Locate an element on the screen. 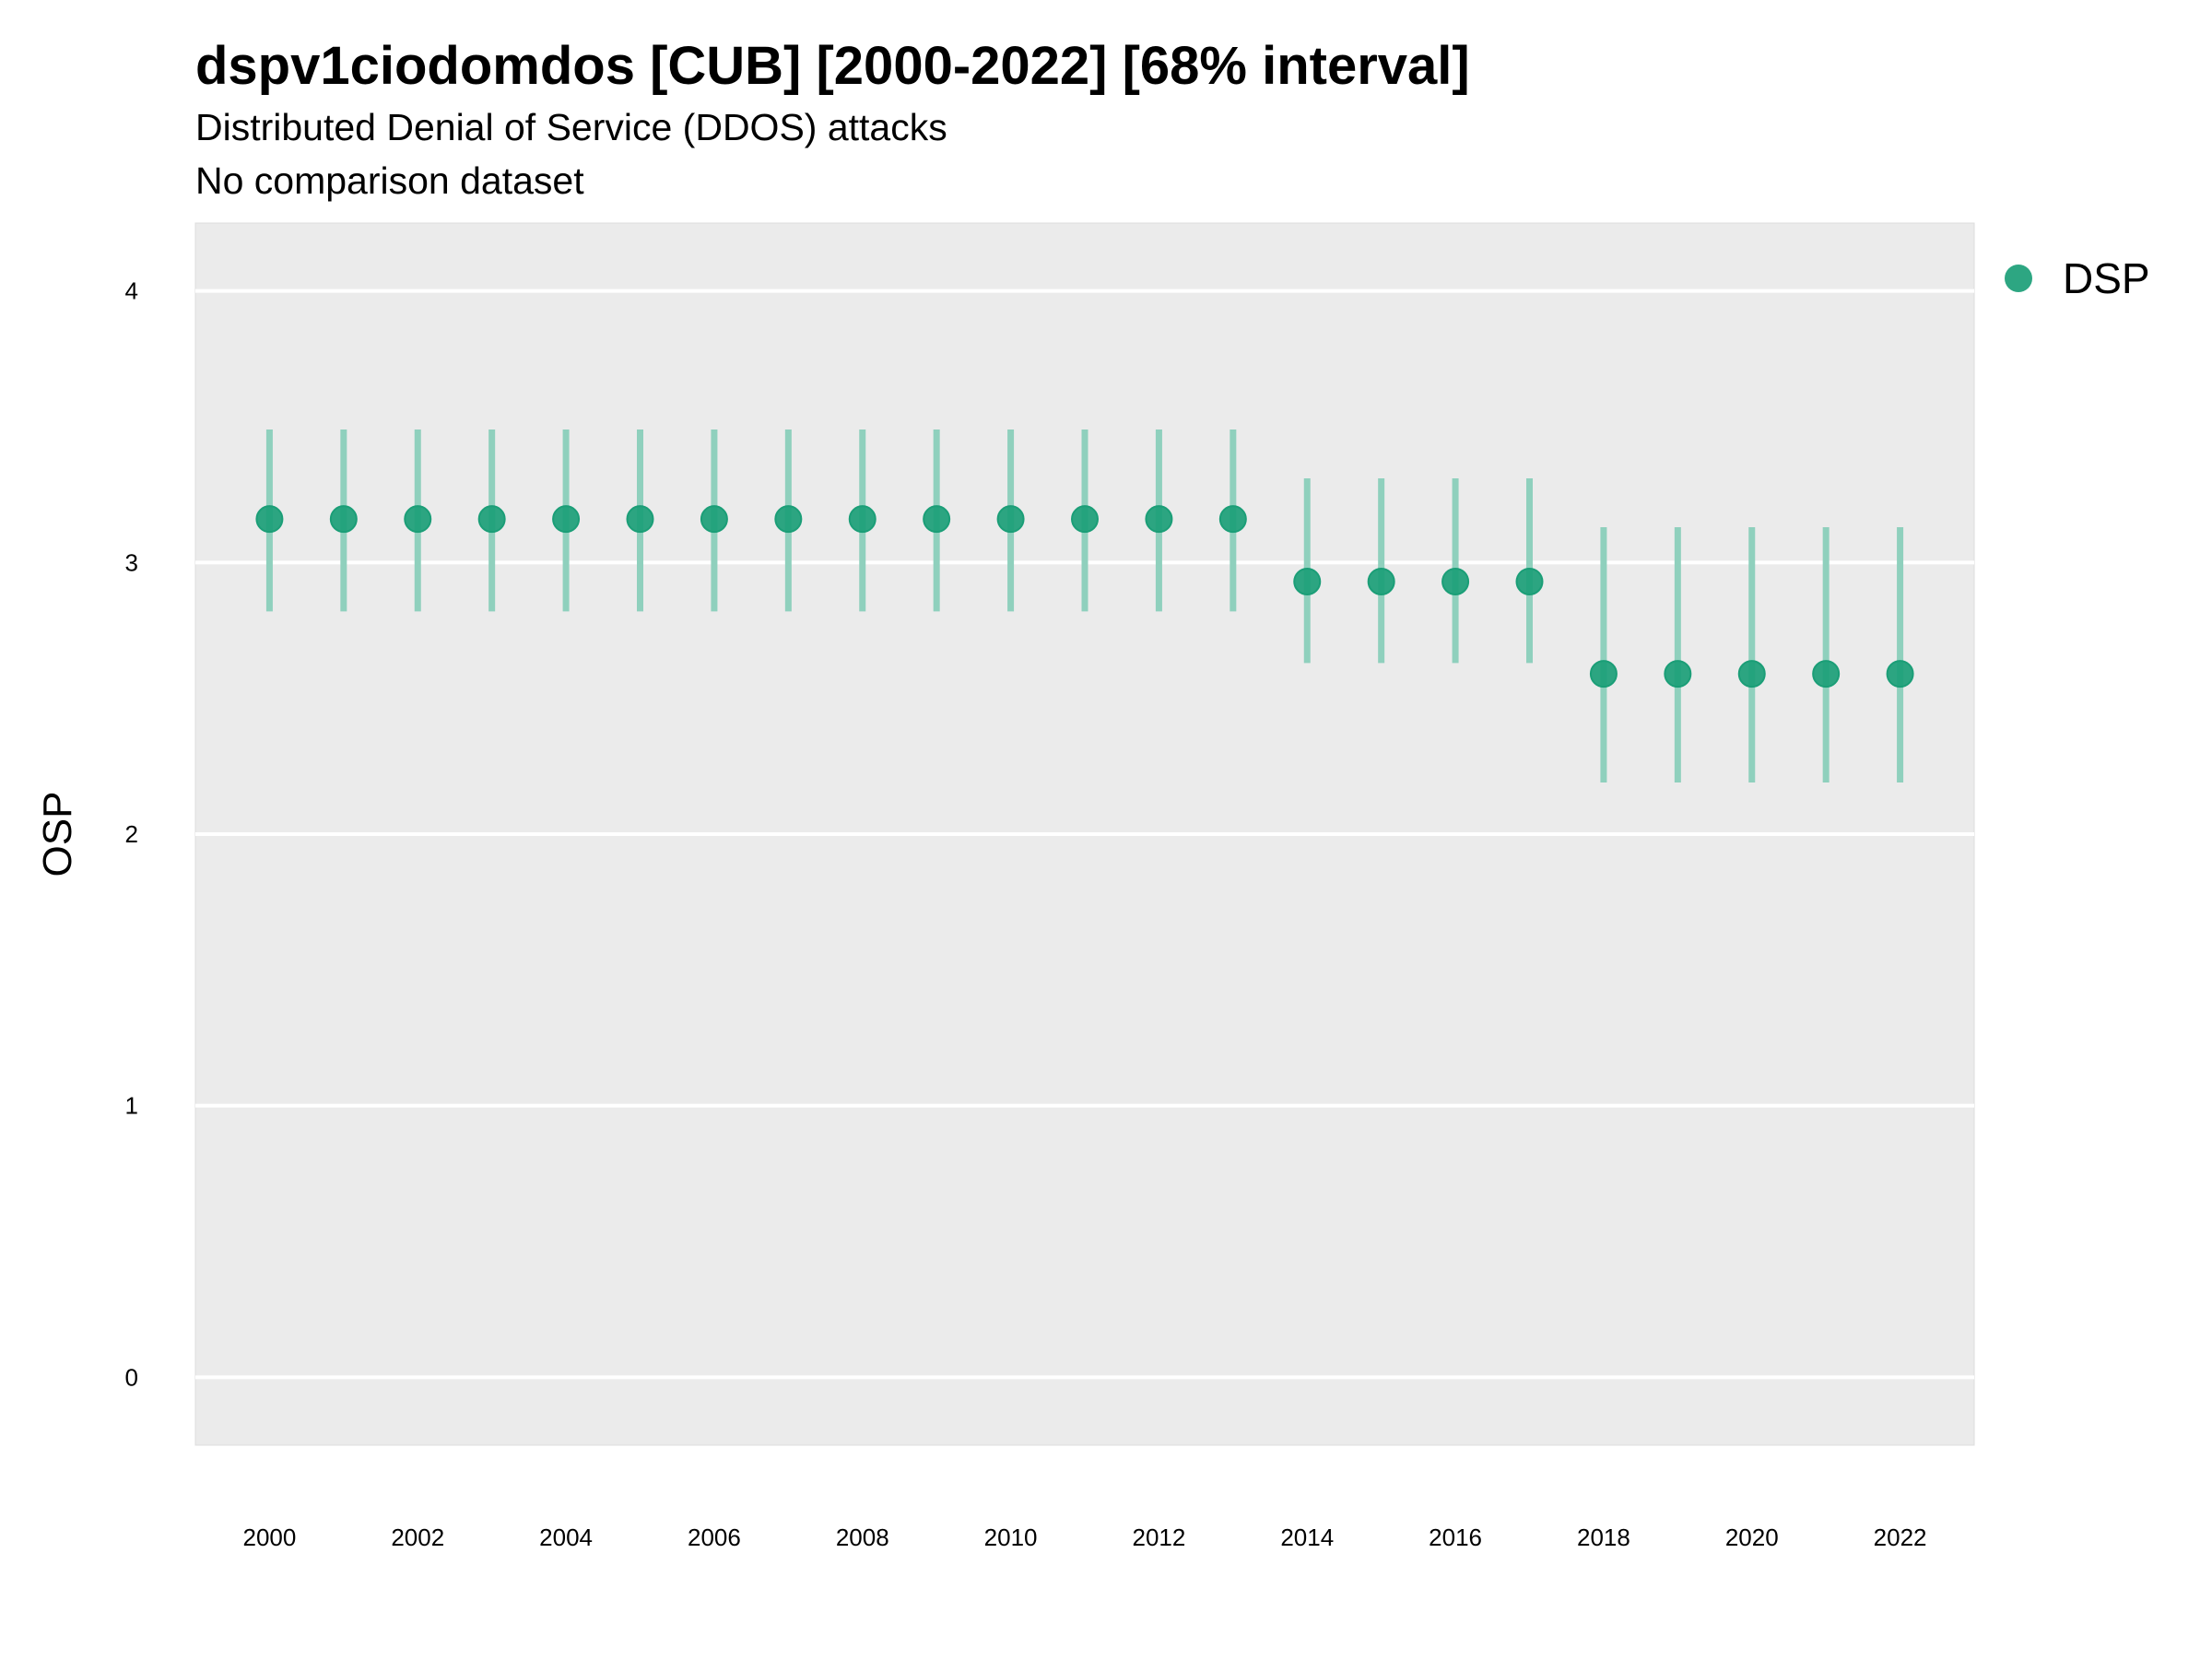 Image resolution: width=2212 pixels, height=1659 pixels. y-tick-label: 3 is located at coordinates (131, 562).